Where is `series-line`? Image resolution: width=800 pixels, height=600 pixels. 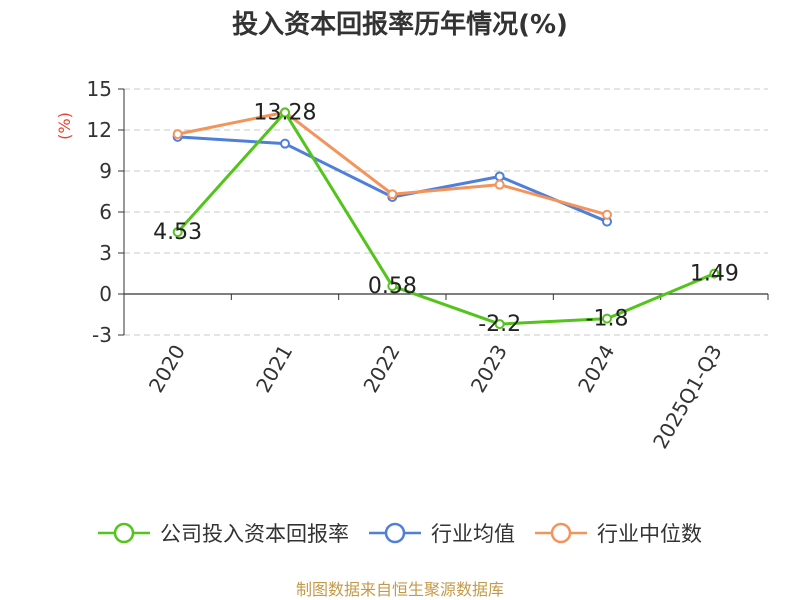
series-line is located at coordinates (392, 179).